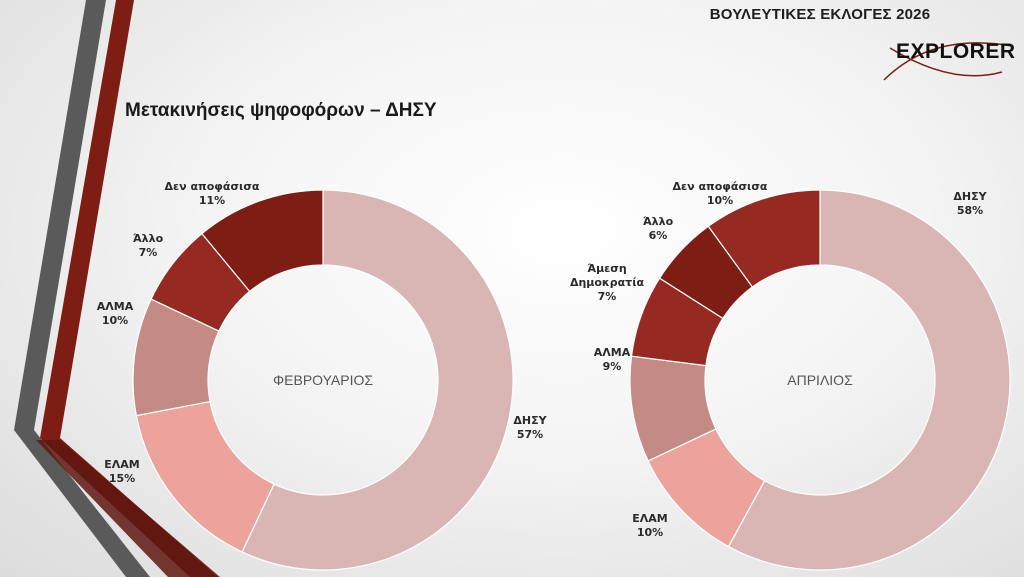 The width and height of the screenshot is (1024, 577). Describe the element at coordinates (607, 282) in the screenshot. I see `chart-1-label-3: Άμεση Δημοκρατία 7%` at that location.